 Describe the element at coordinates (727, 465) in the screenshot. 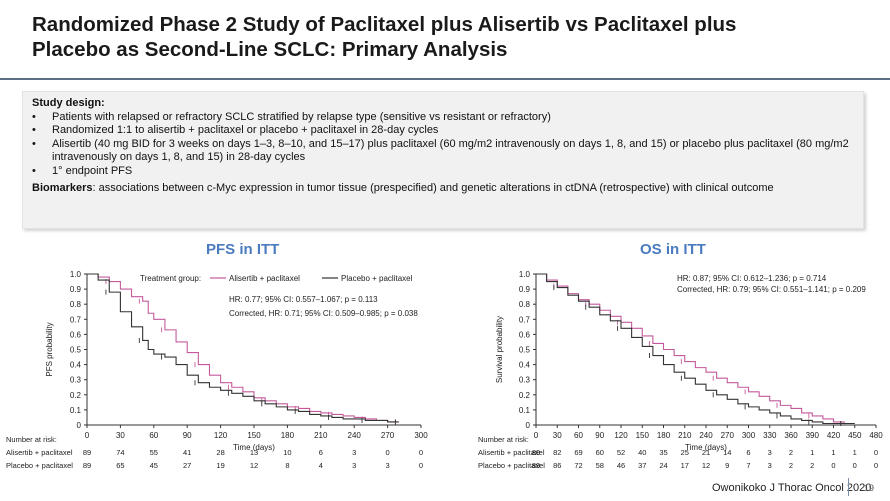

I see `os-risk-value: 9` at that location.